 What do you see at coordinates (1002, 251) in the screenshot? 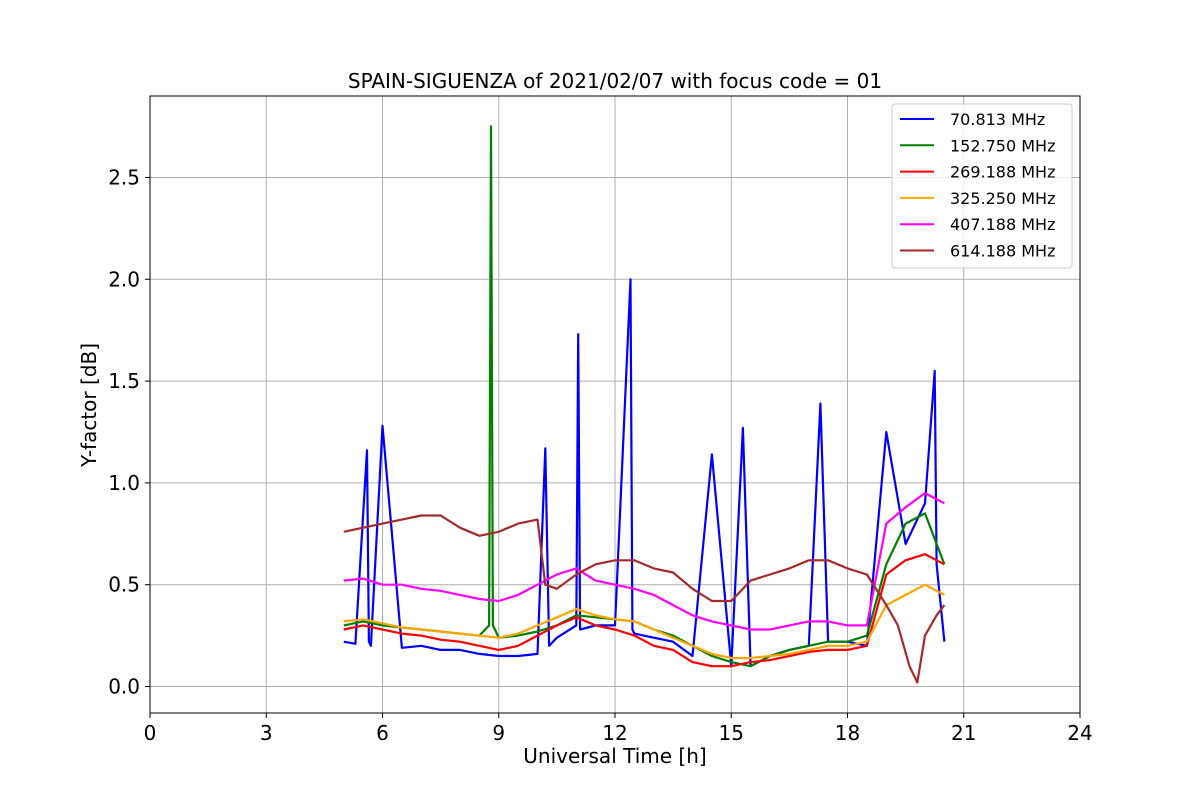
I see `legend-label: 614.188 MHz` at bounding box center [1002, 251].